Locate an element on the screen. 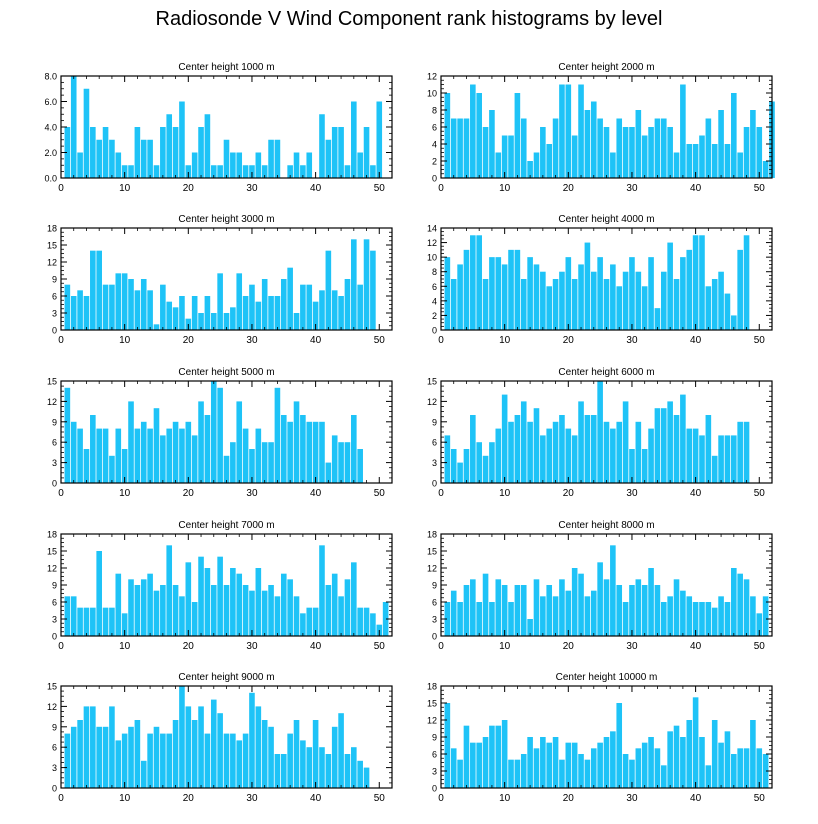  x-tick-label: 30 is located at coordinates (632, 340).